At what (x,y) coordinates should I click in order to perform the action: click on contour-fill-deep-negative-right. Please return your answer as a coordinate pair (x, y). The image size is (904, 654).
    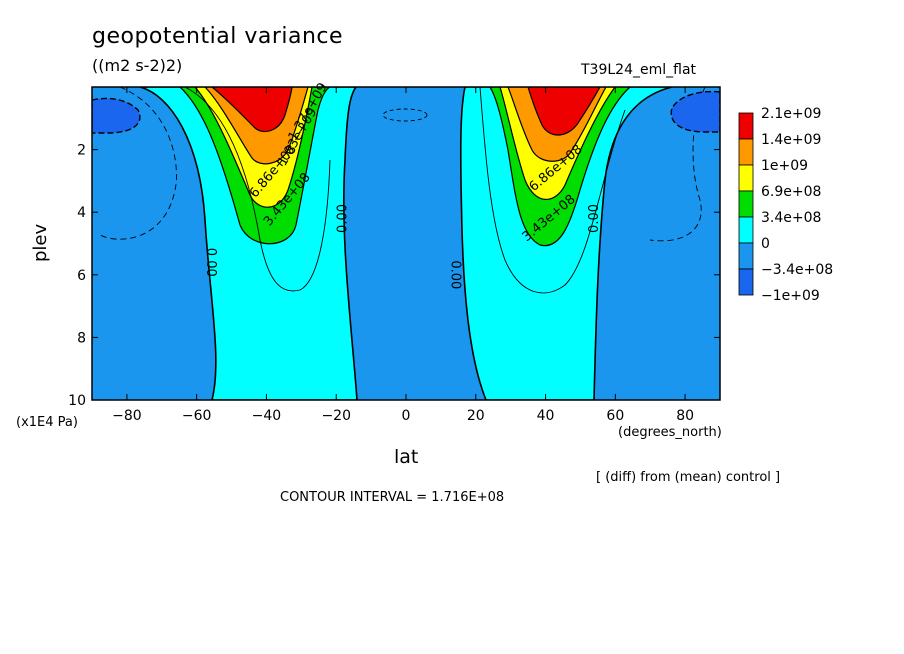
    Looking at the image, I should click on (695, 111).